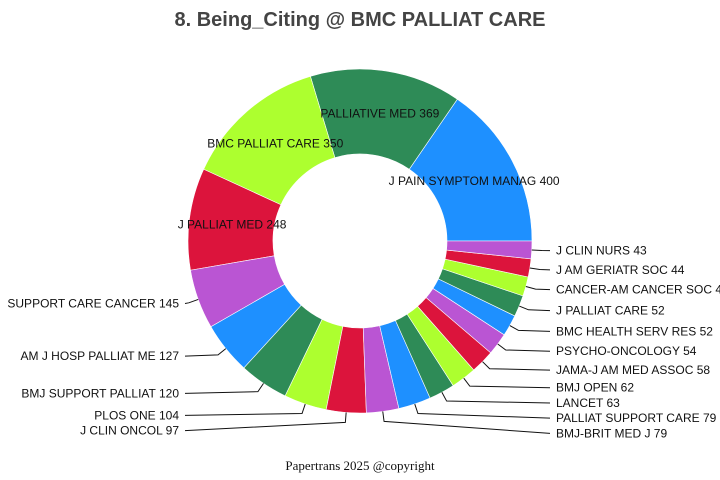 The width and height of the screenshot is (720, 480). Describe the element at coordinates (620, 270) in the screenshot. I see `slice-label-18: J AM GERIATR SOC 44` at that location.